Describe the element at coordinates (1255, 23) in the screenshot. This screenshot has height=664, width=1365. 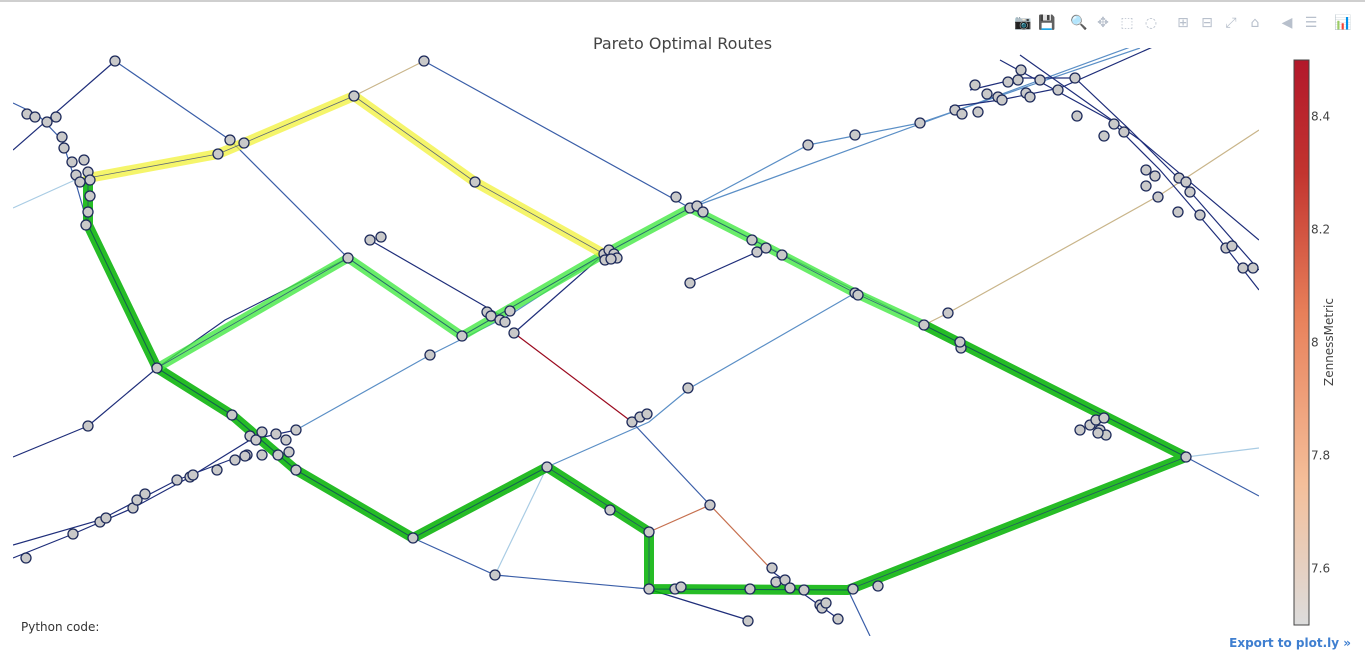
I see `reset-axes-icon: ⌂` at that location.